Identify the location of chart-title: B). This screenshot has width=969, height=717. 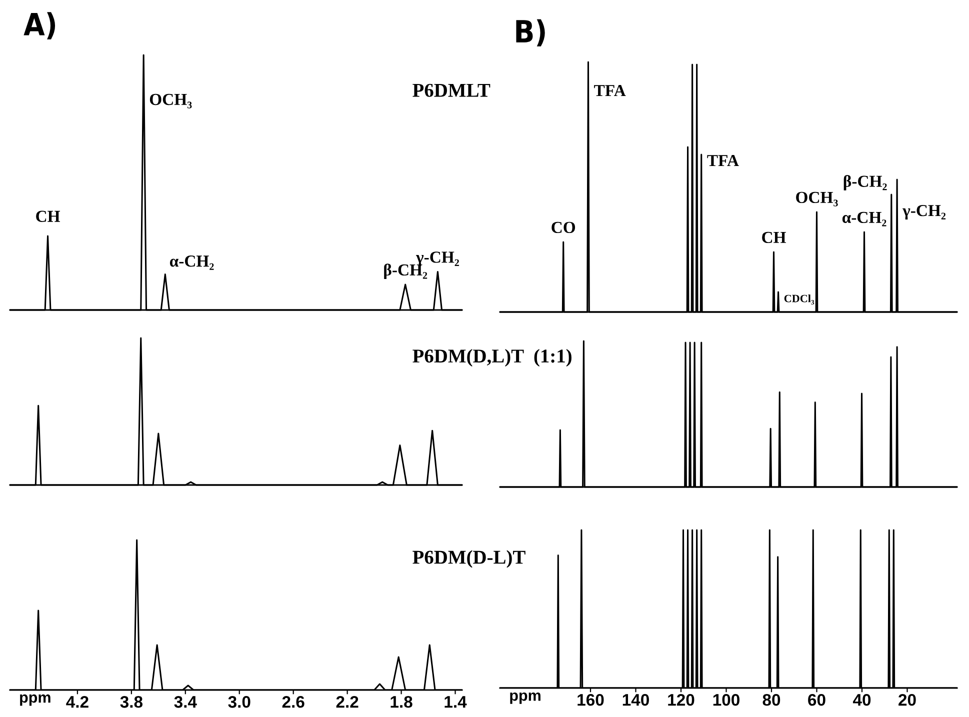
(530, 32).